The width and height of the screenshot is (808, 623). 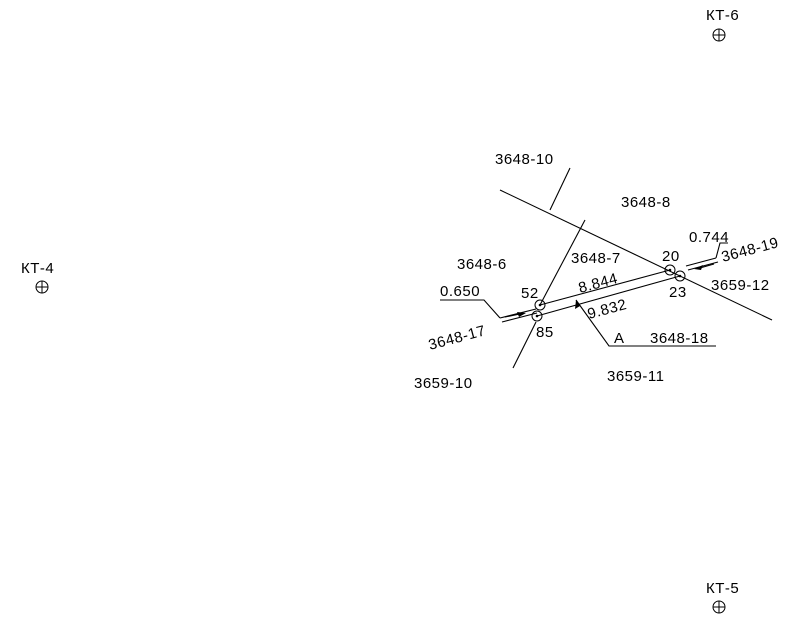 I want to click on strip-edge-bottom, so click(x=608, y=296).